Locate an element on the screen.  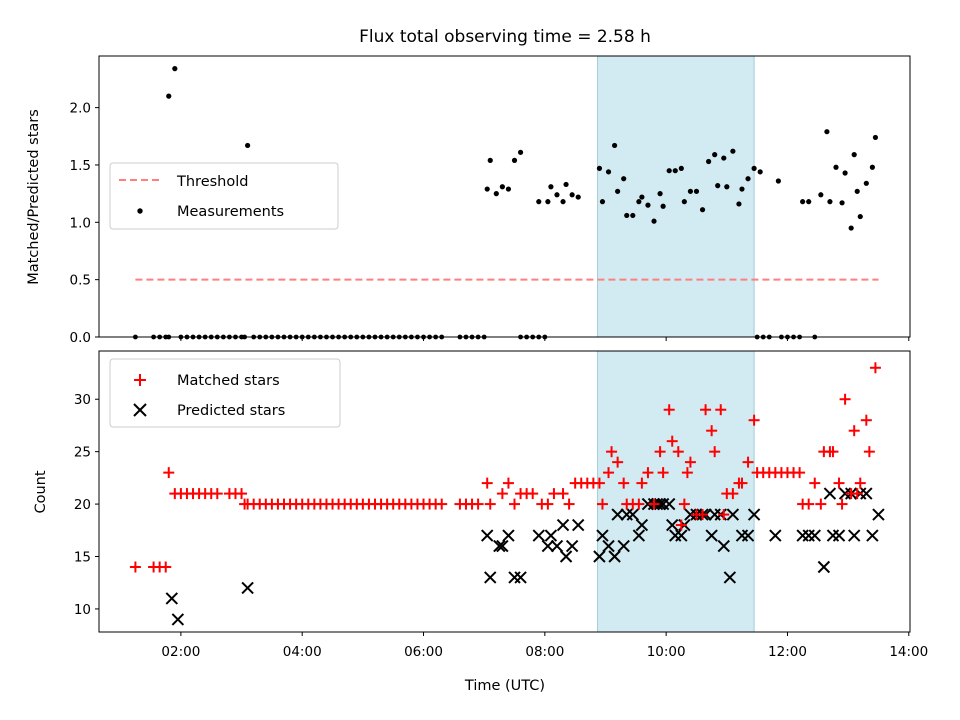
bottom-y-tick-label: 25 is located at coordinates (82, 453).